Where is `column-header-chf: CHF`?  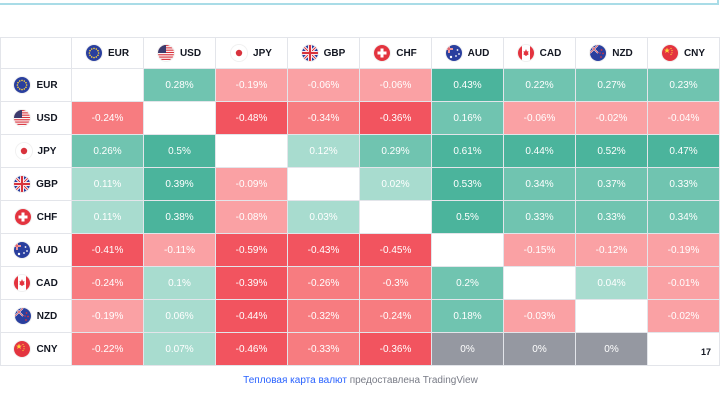
column-header-chf: CHF is located at coordinates (395, 53).